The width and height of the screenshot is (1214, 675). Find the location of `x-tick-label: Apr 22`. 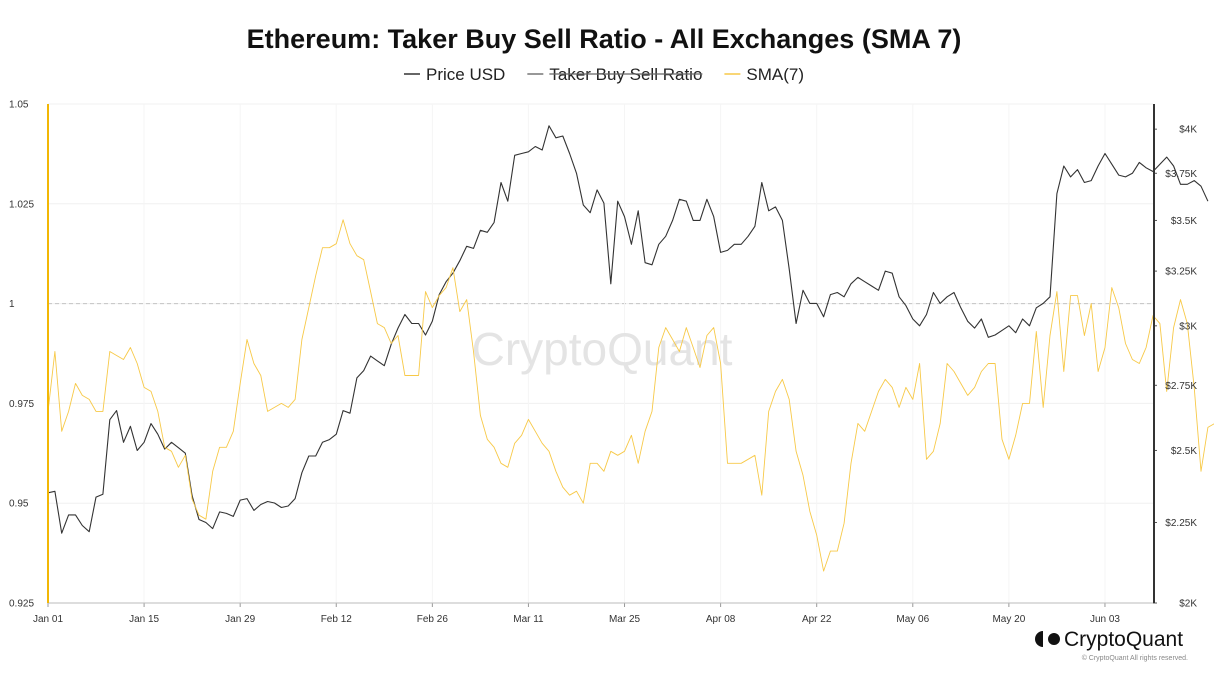

x-tick-label: Apr 22 is located at coordinates (817, 619).